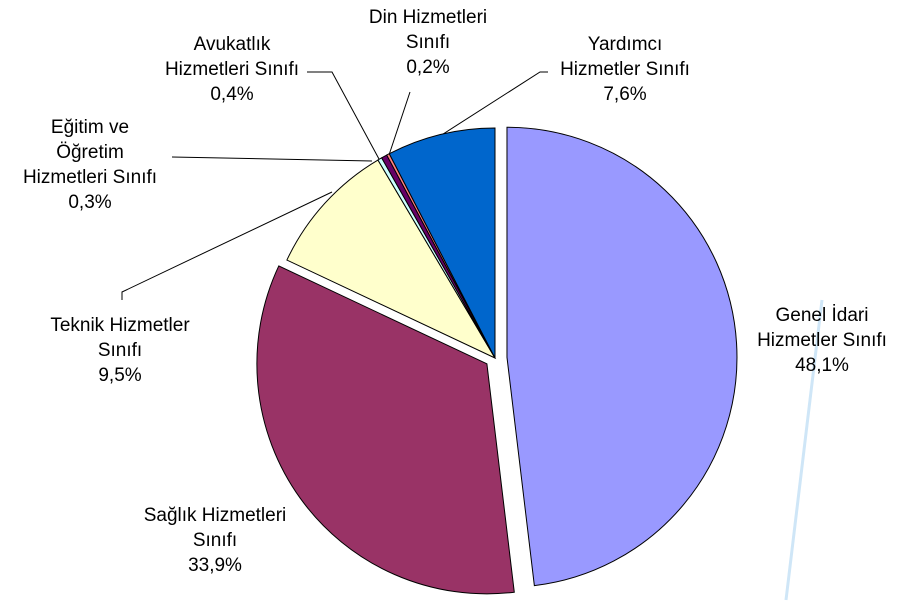  Describe the element at coordinates (804, 450) in the screenshot. I see `decoration-line` at that location.